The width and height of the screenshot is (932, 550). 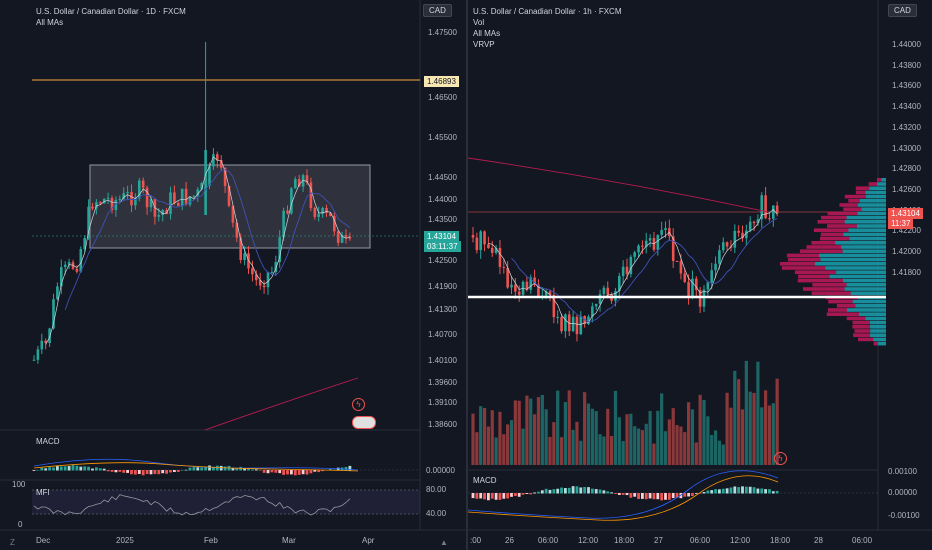 I want to click on left-price-tick-4: 1.44000, so click(x=442, y=199).